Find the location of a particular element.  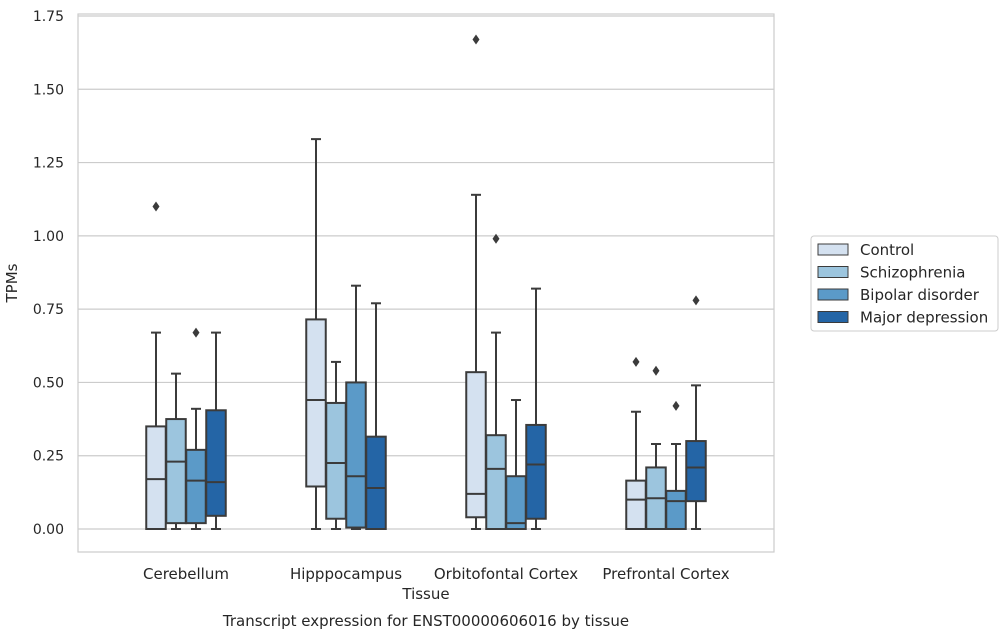

y-axis-ticks: 0.00 0.25 0.50 0.75 1.00 1.25 1.50 1.75 is located at coordinates (48, 273).